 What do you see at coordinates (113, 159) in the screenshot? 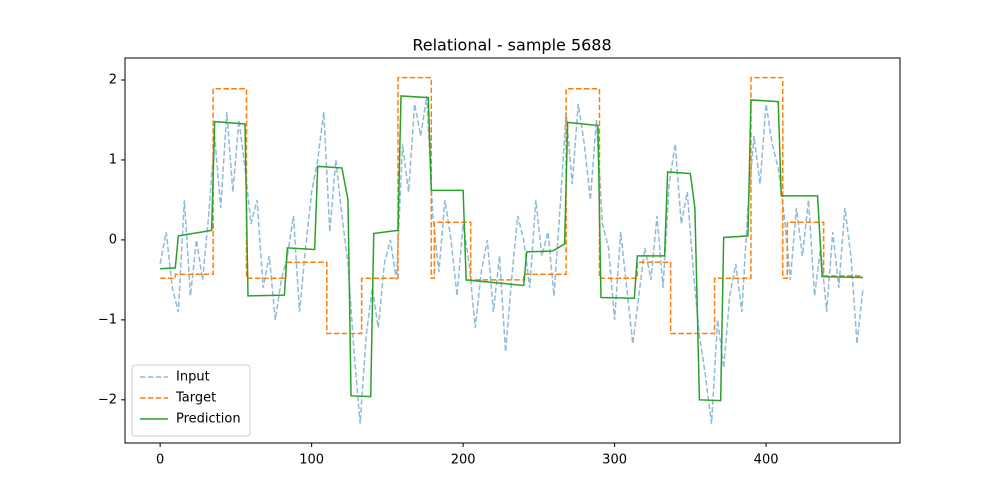
I see `y-tick-label: 1` at bounding box center [113, 159].